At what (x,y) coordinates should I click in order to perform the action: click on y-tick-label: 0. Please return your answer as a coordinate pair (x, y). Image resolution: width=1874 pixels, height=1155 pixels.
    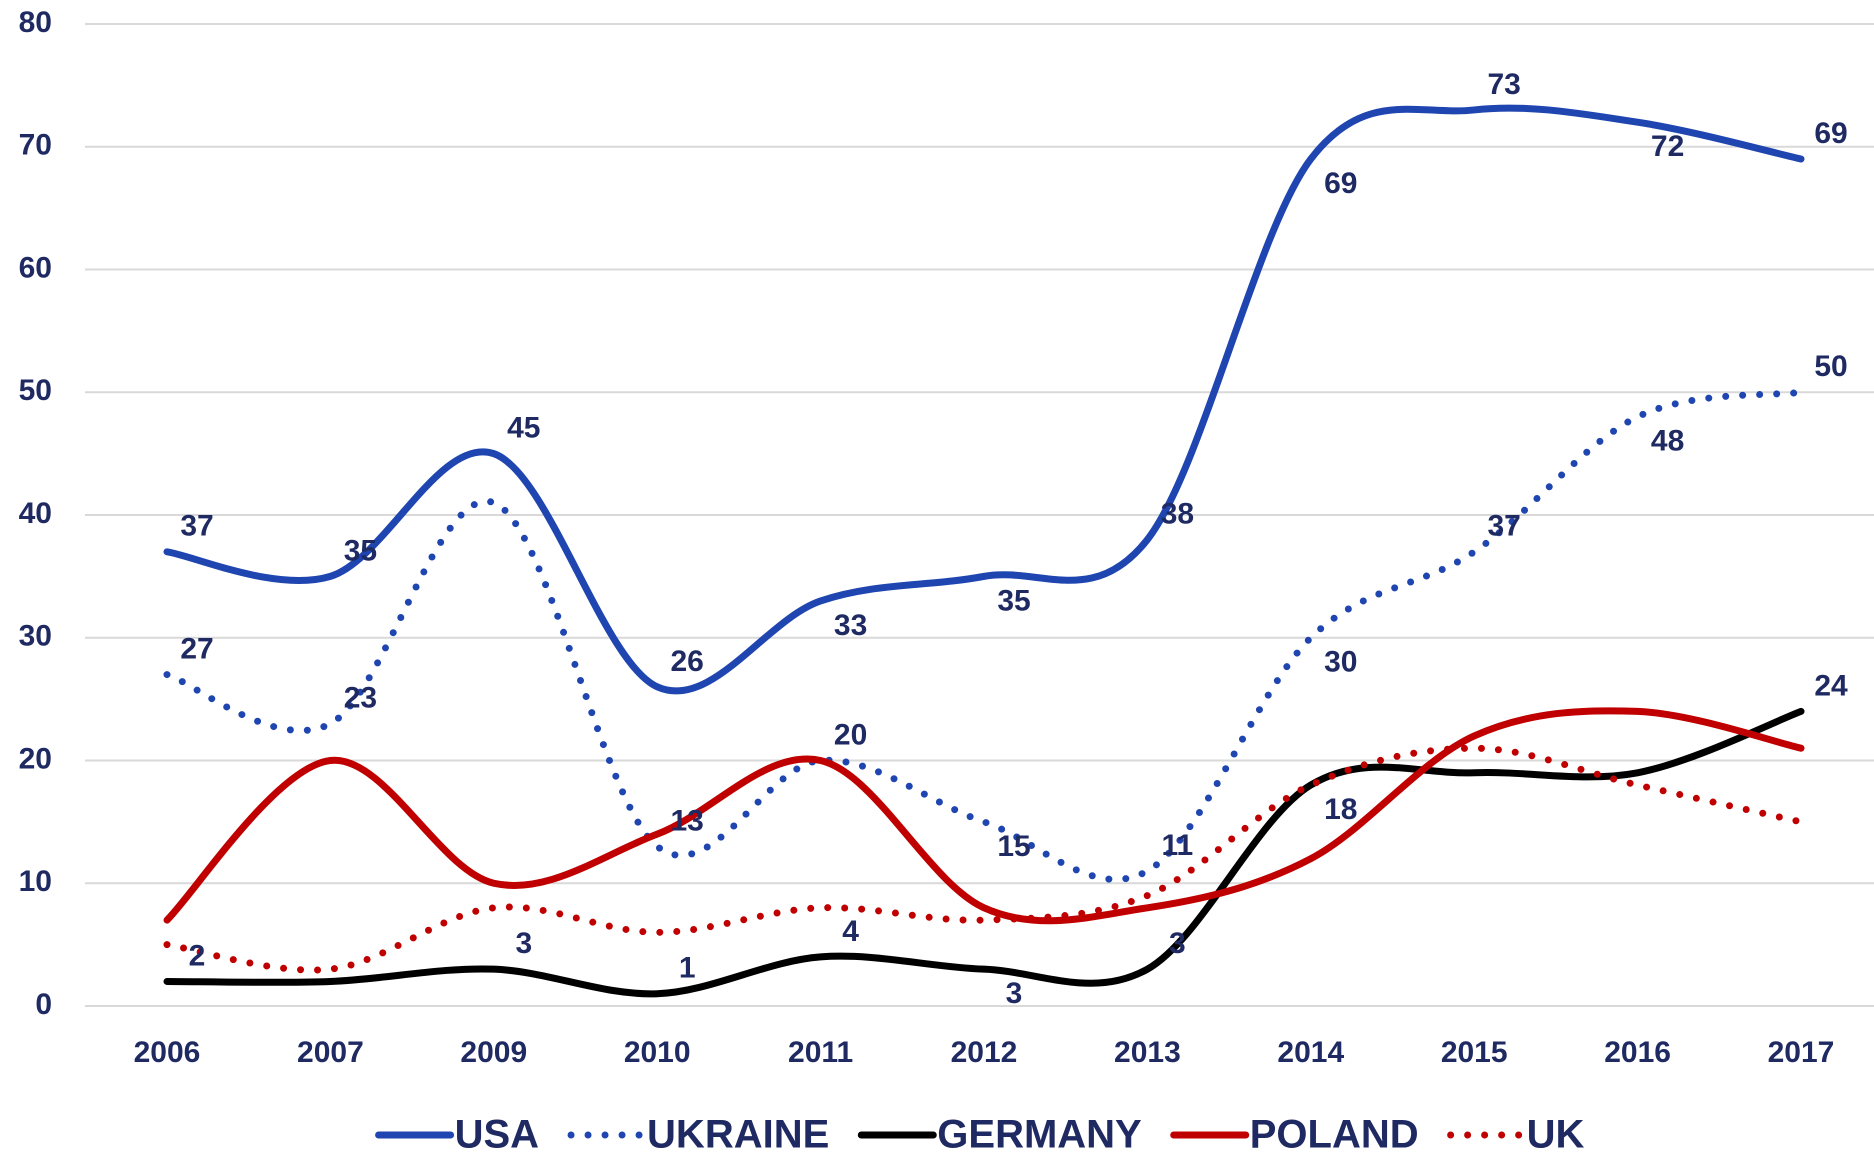
    Looking at the image, I should click on (43, 1004).